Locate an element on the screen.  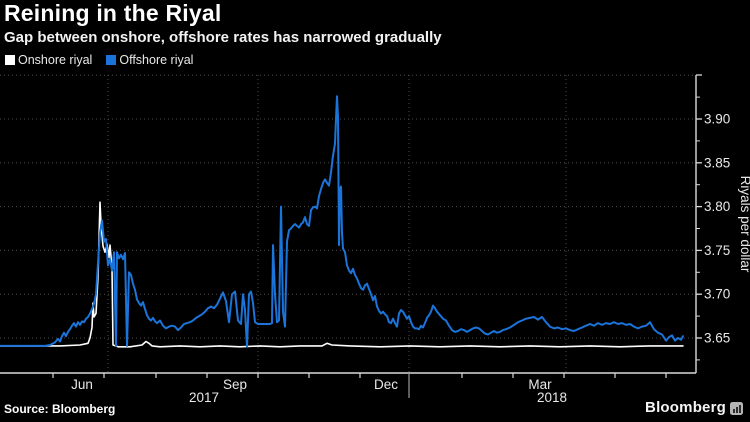
legend-label-offshore: Offshore riyal is located at coordinates (156, 60).